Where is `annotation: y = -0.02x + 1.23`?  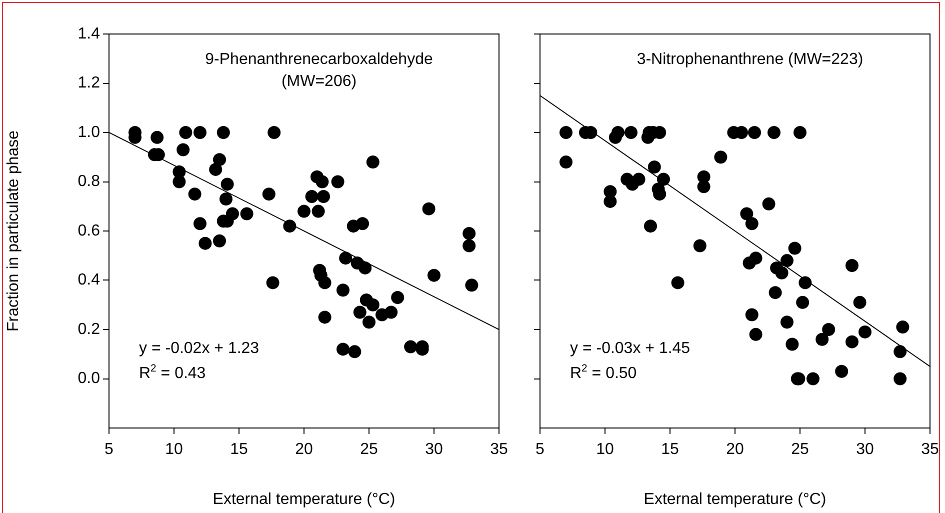
annotation: y = -0.02x + 1.23 is located at coordinates (199, 348).